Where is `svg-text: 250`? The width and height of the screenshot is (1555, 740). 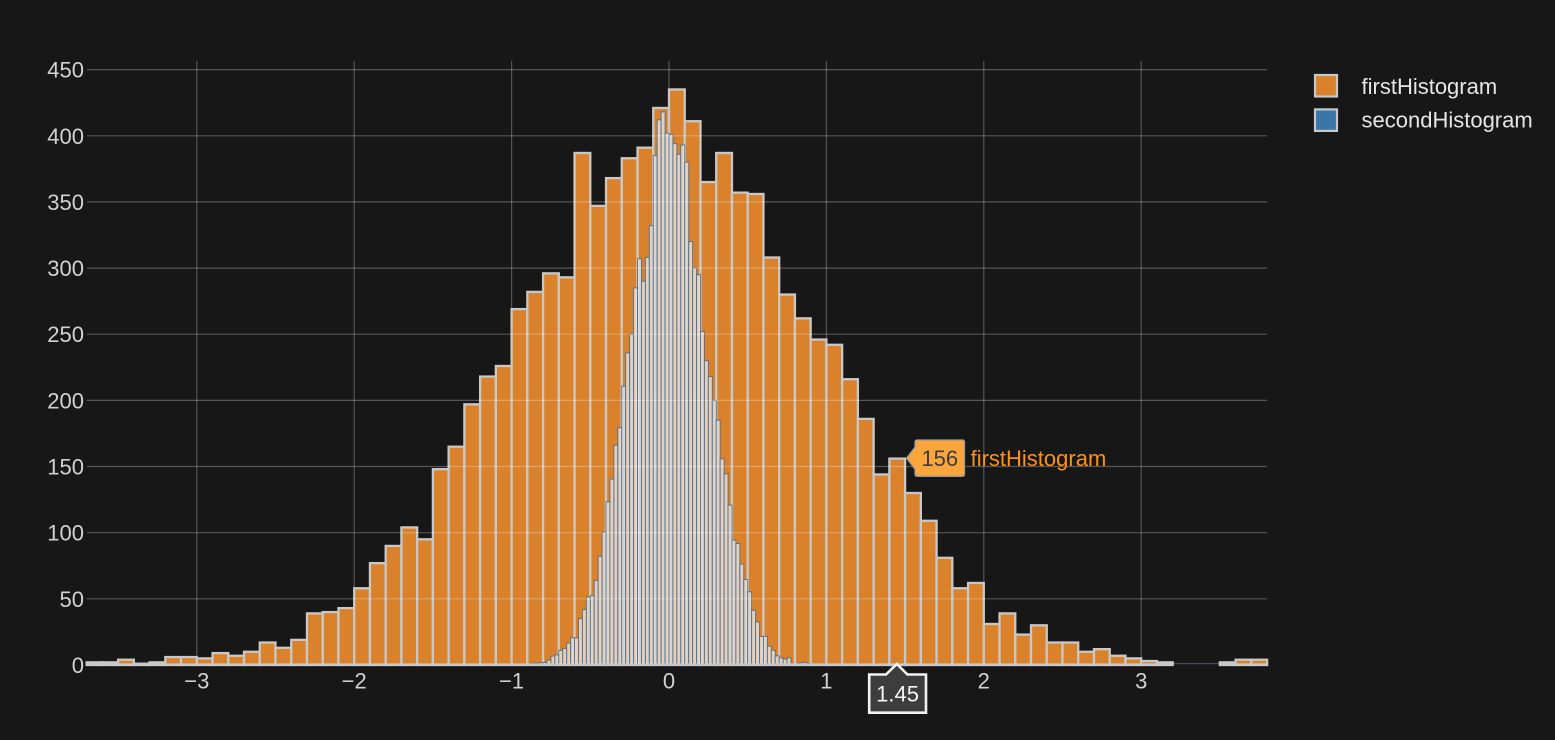
svg-text: 250 is located at coordinates (65, 334).